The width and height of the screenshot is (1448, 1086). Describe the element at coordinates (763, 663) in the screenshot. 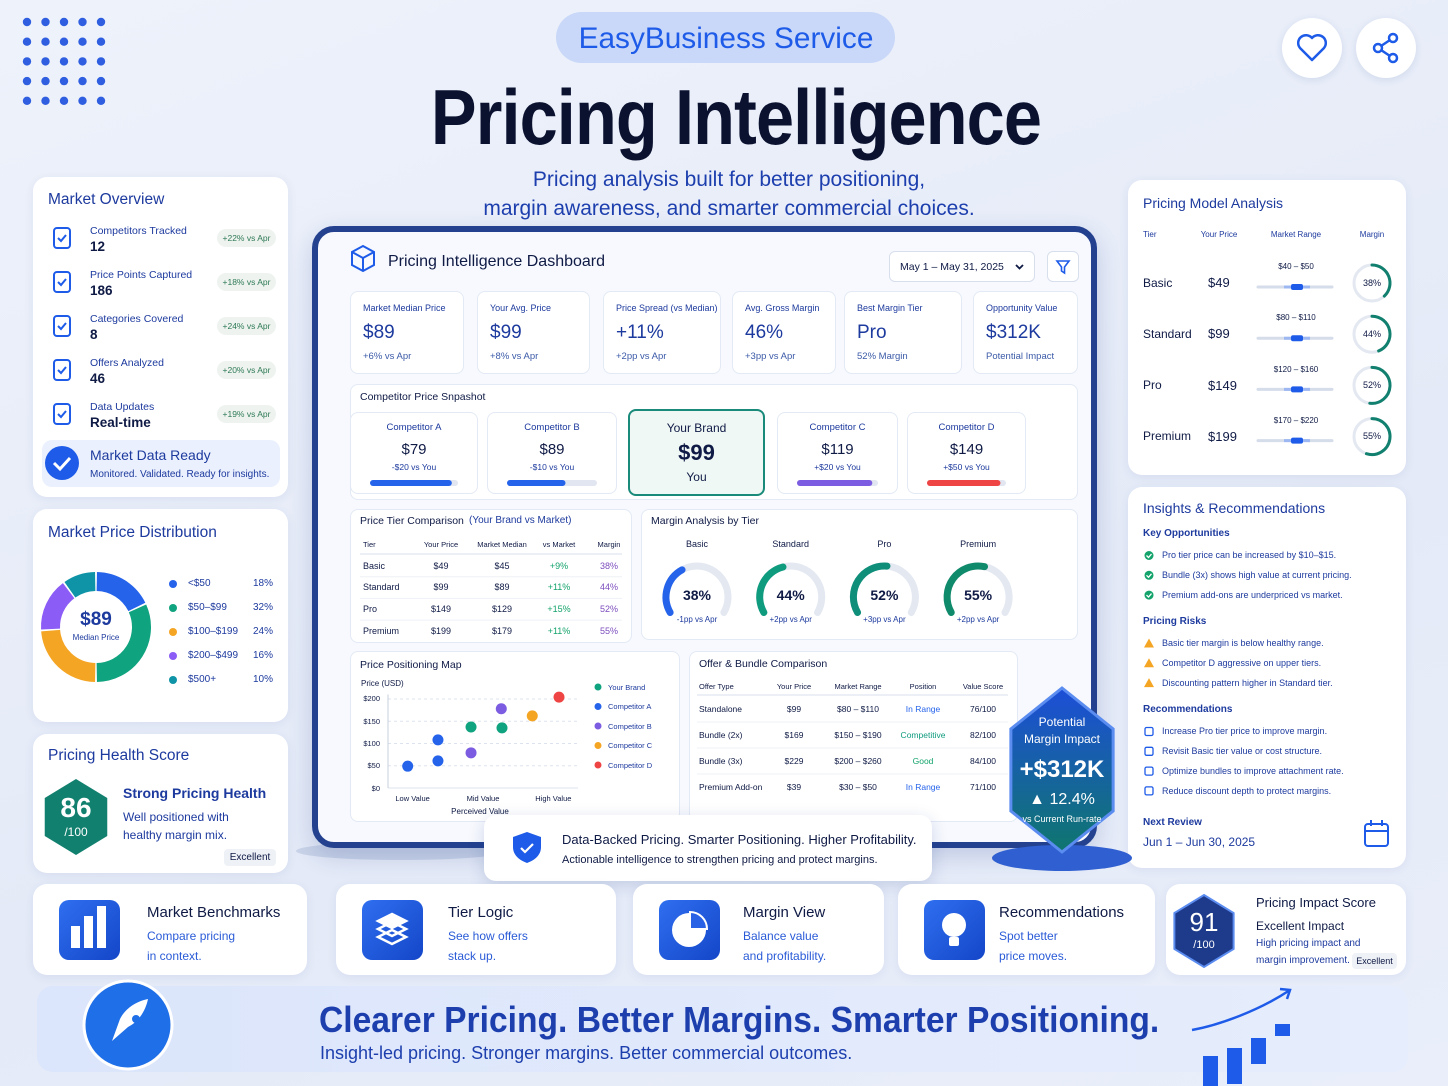

I see `panel-title: Offer & Bundle Comparison` at that location.